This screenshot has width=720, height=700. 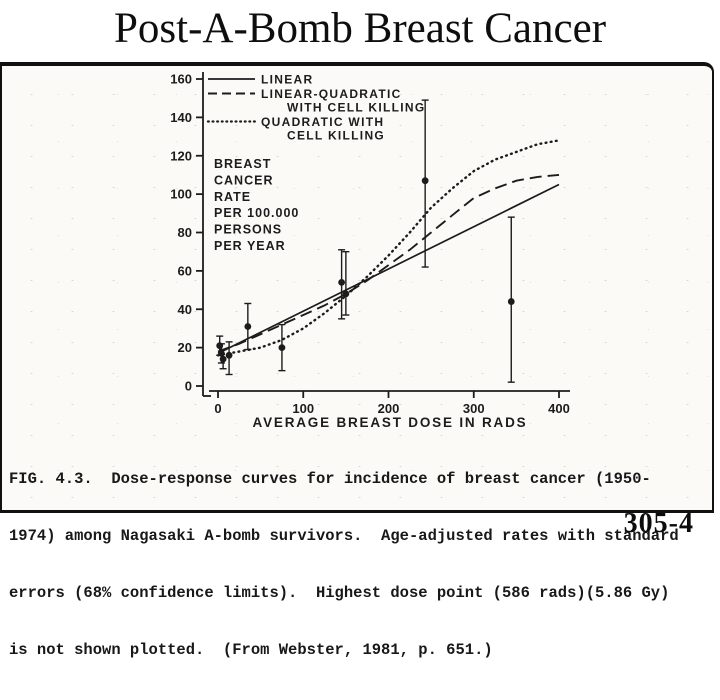 I want to click on series-dotted, so click(x=388, y=248).